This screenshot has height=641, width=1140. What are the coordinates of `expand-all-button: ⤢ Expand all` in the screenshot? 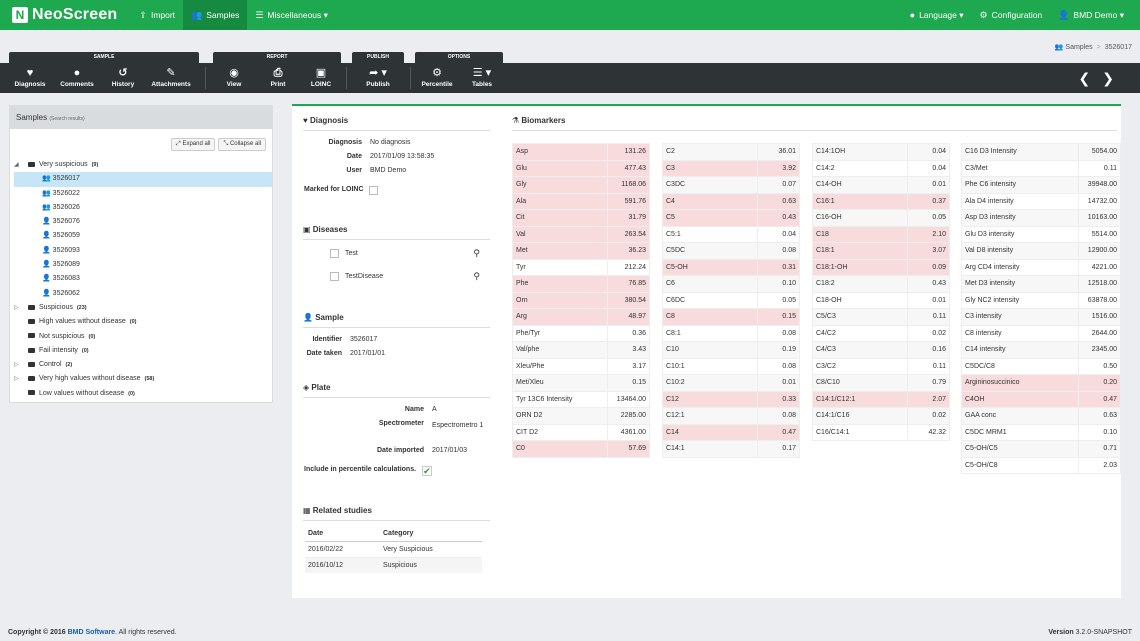 It's located at (193, 144).